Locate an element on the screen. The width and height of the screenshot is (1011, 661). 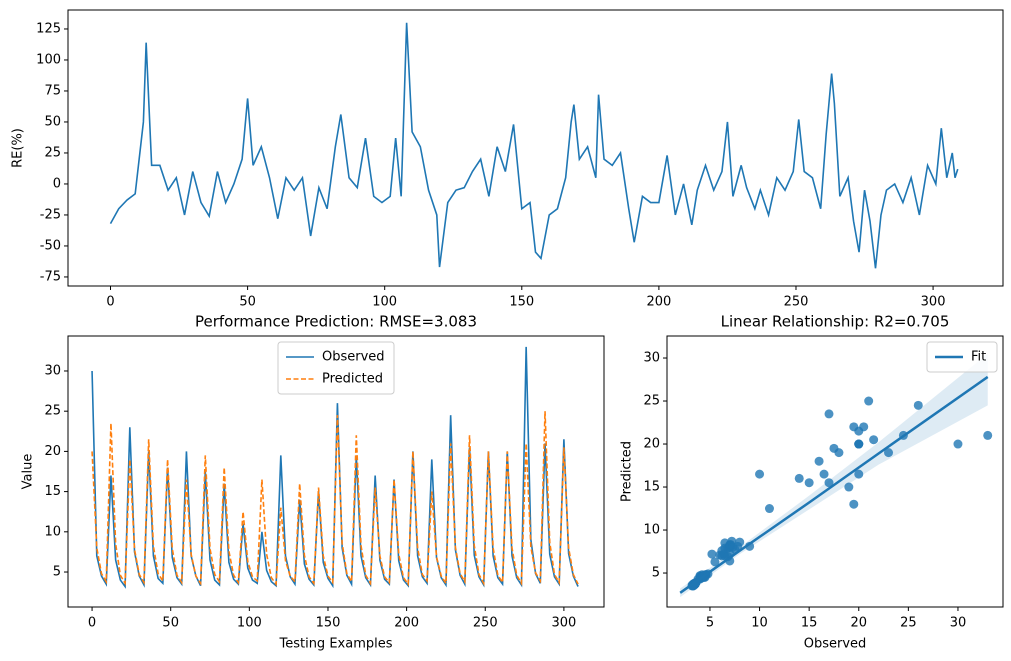
chart-title: Performance Prediction: RMSE=3.083 is located at coordinates (336, 322).